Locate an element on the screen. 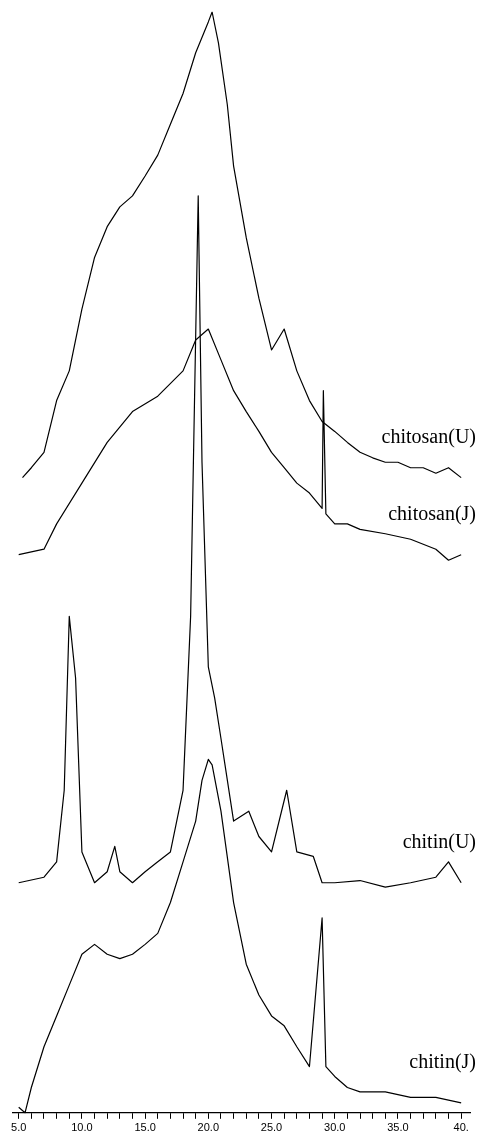  x-tick-label: 15.0 is located at coordinates (145, 1127).